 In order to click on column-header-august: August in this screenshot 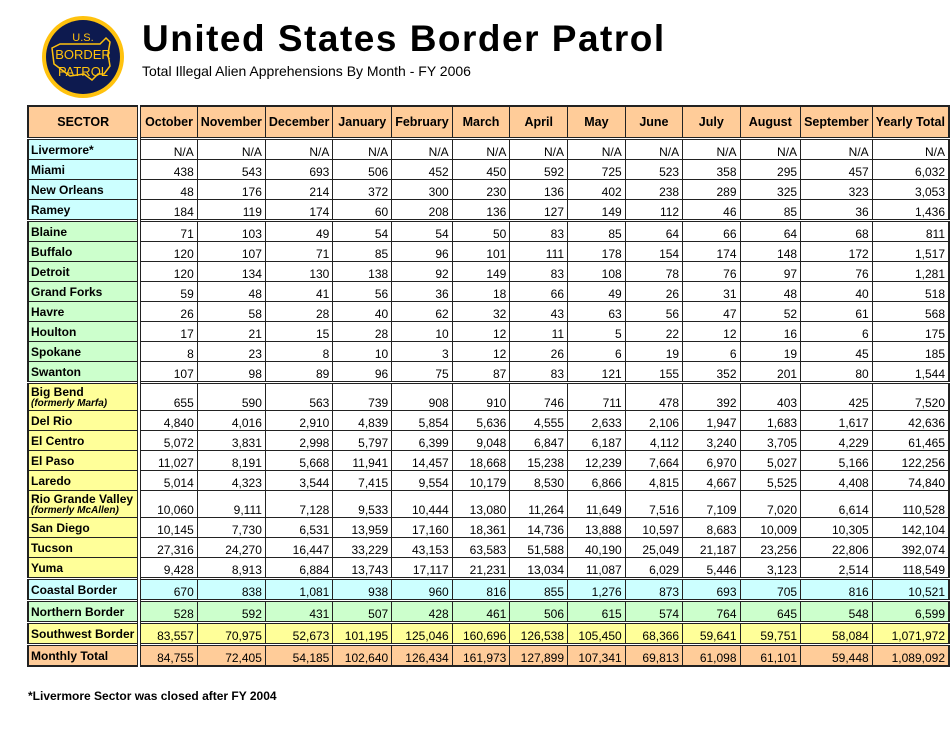, I will do `click(770, 122)`.